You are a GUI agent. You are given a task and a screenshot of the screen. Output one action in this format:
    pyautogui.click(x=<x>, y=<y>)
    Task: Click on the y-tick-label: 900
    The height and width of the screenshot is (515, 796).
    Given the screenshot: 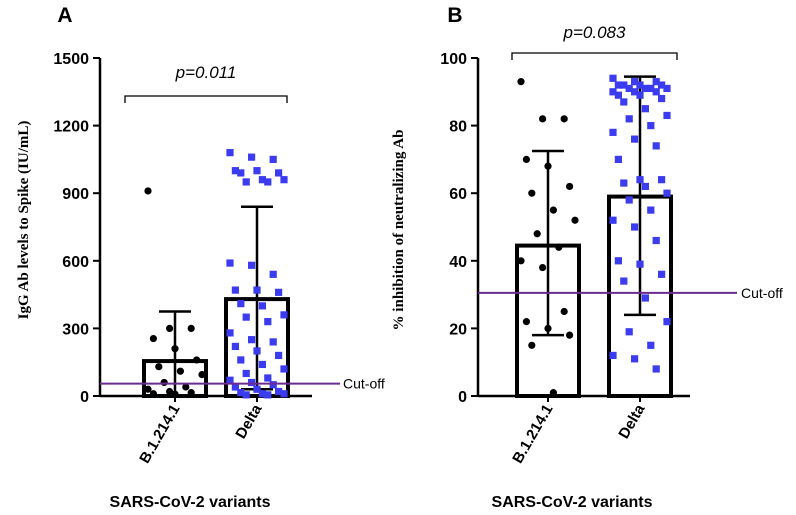 What is the action you would take?
    pyautogui.click(x=75, y=194)
    